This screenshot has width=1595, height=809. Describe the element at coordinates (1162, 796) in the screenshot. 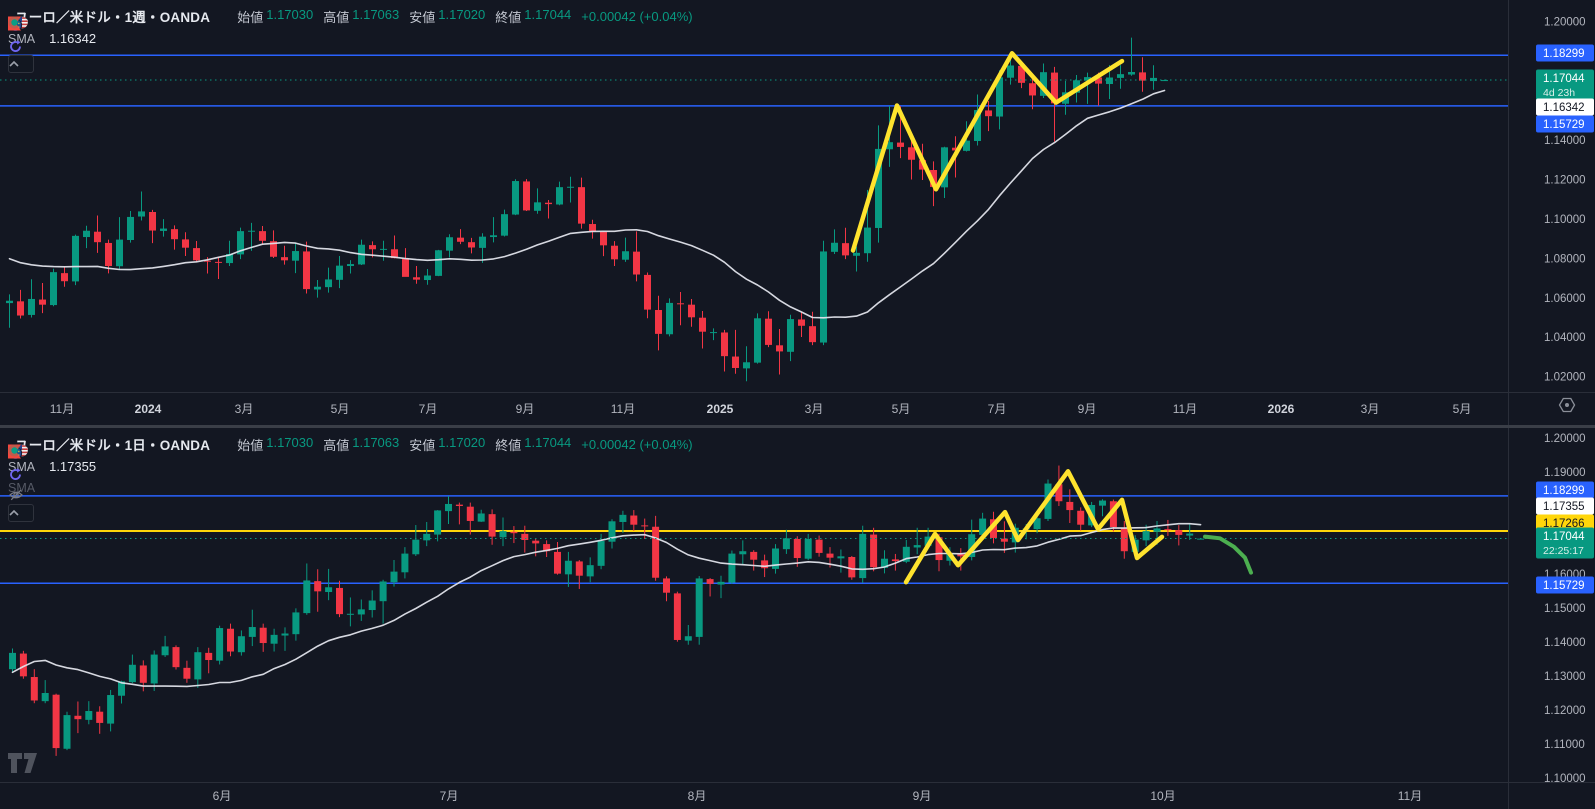

I see `time-axis-label: 10月` at that location.